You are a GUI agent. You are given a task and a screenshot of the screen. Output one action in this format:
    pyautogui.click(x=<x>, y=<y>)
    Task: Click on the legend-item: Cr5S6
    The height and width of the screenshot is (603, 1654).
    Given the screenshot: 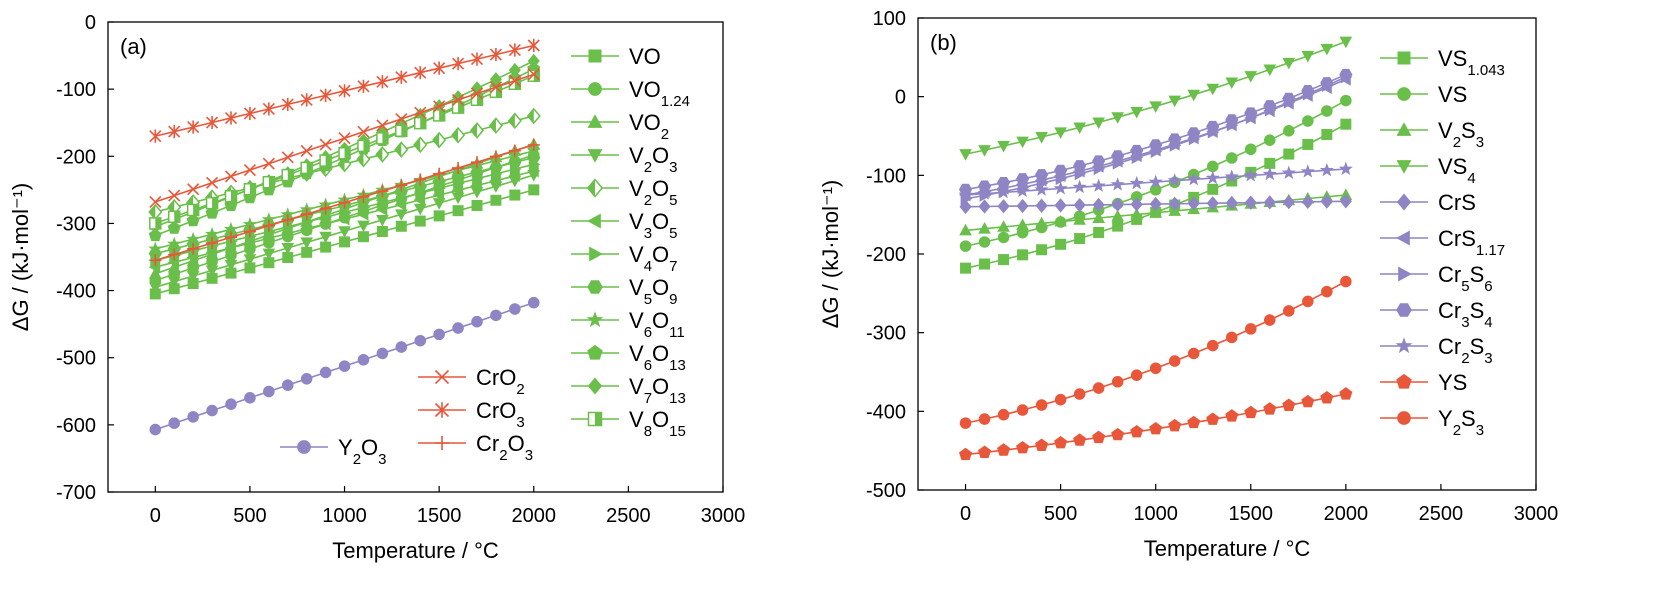 What is the action you would take?
    pyautogui.click(x=1436, y=278)
    